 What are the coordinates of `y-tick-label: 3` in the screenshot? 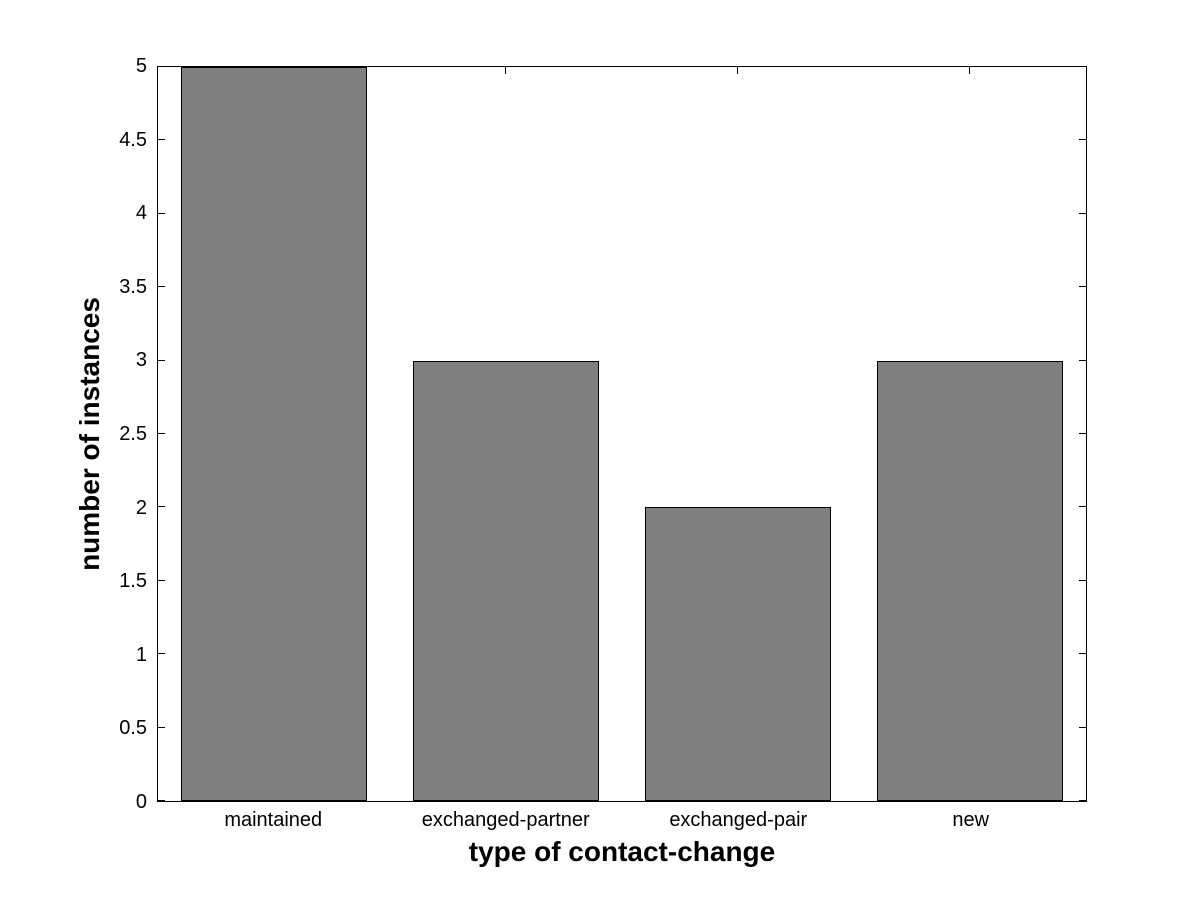 It's located at (141, 360).